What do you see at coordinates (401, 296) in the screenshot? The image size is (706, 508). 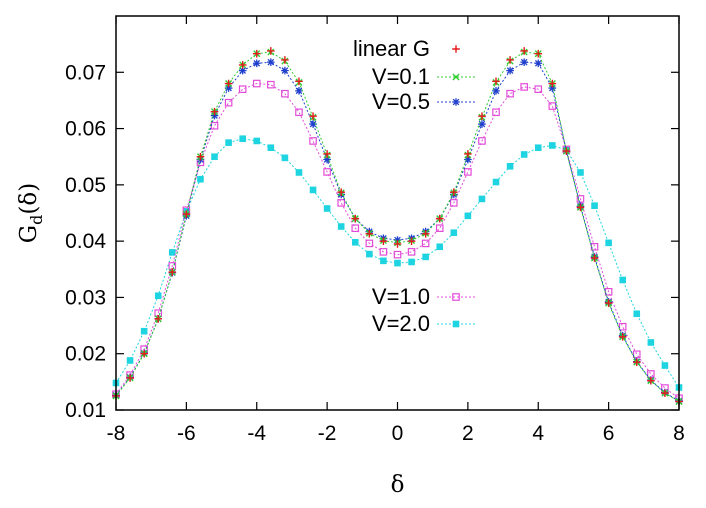 I see `legend-label: V=1.0` at bounding box center [401, 296].